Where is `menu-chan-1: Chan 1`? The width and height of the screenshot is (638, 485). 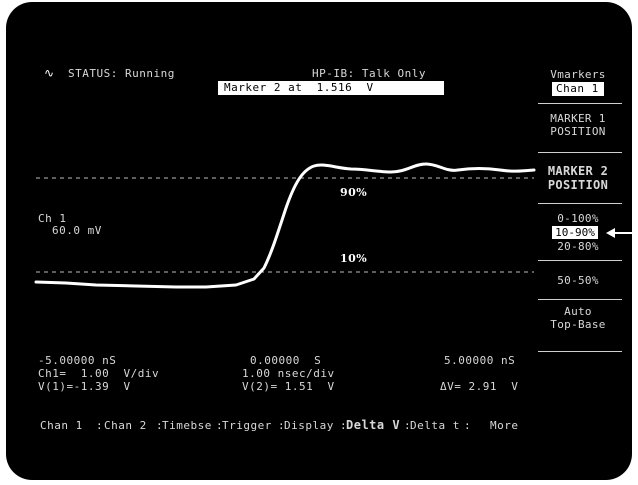 menu-chan-1: Chan 1 is located at coordinates (61, 425).